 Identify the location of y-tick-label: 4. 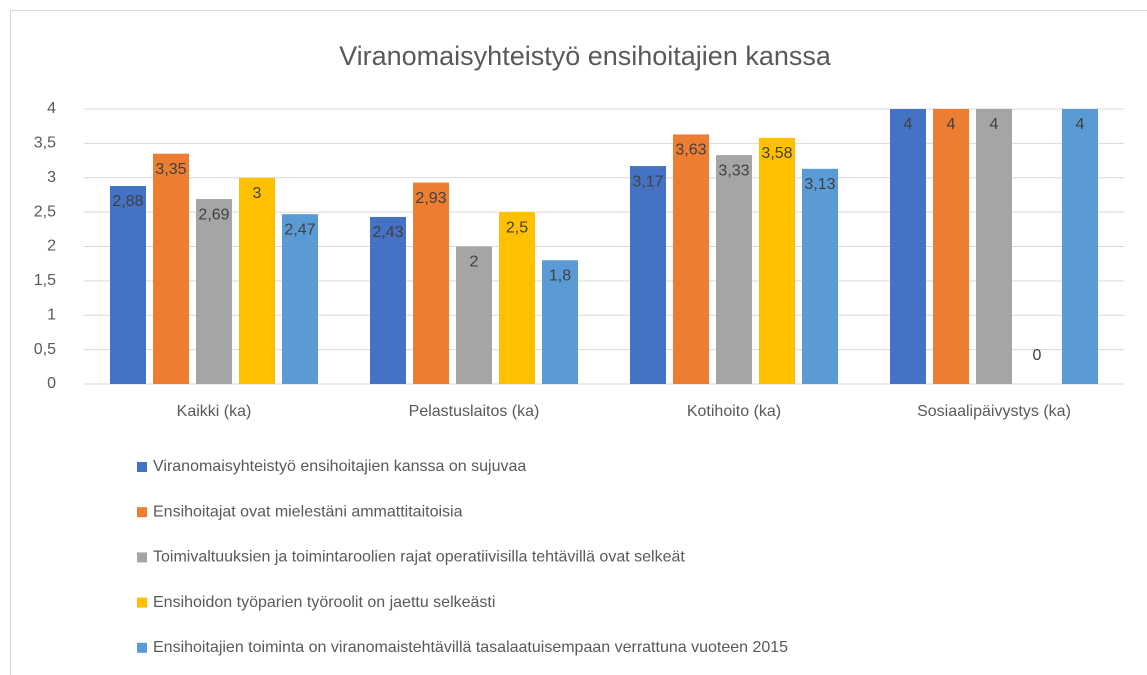
(51, 108).